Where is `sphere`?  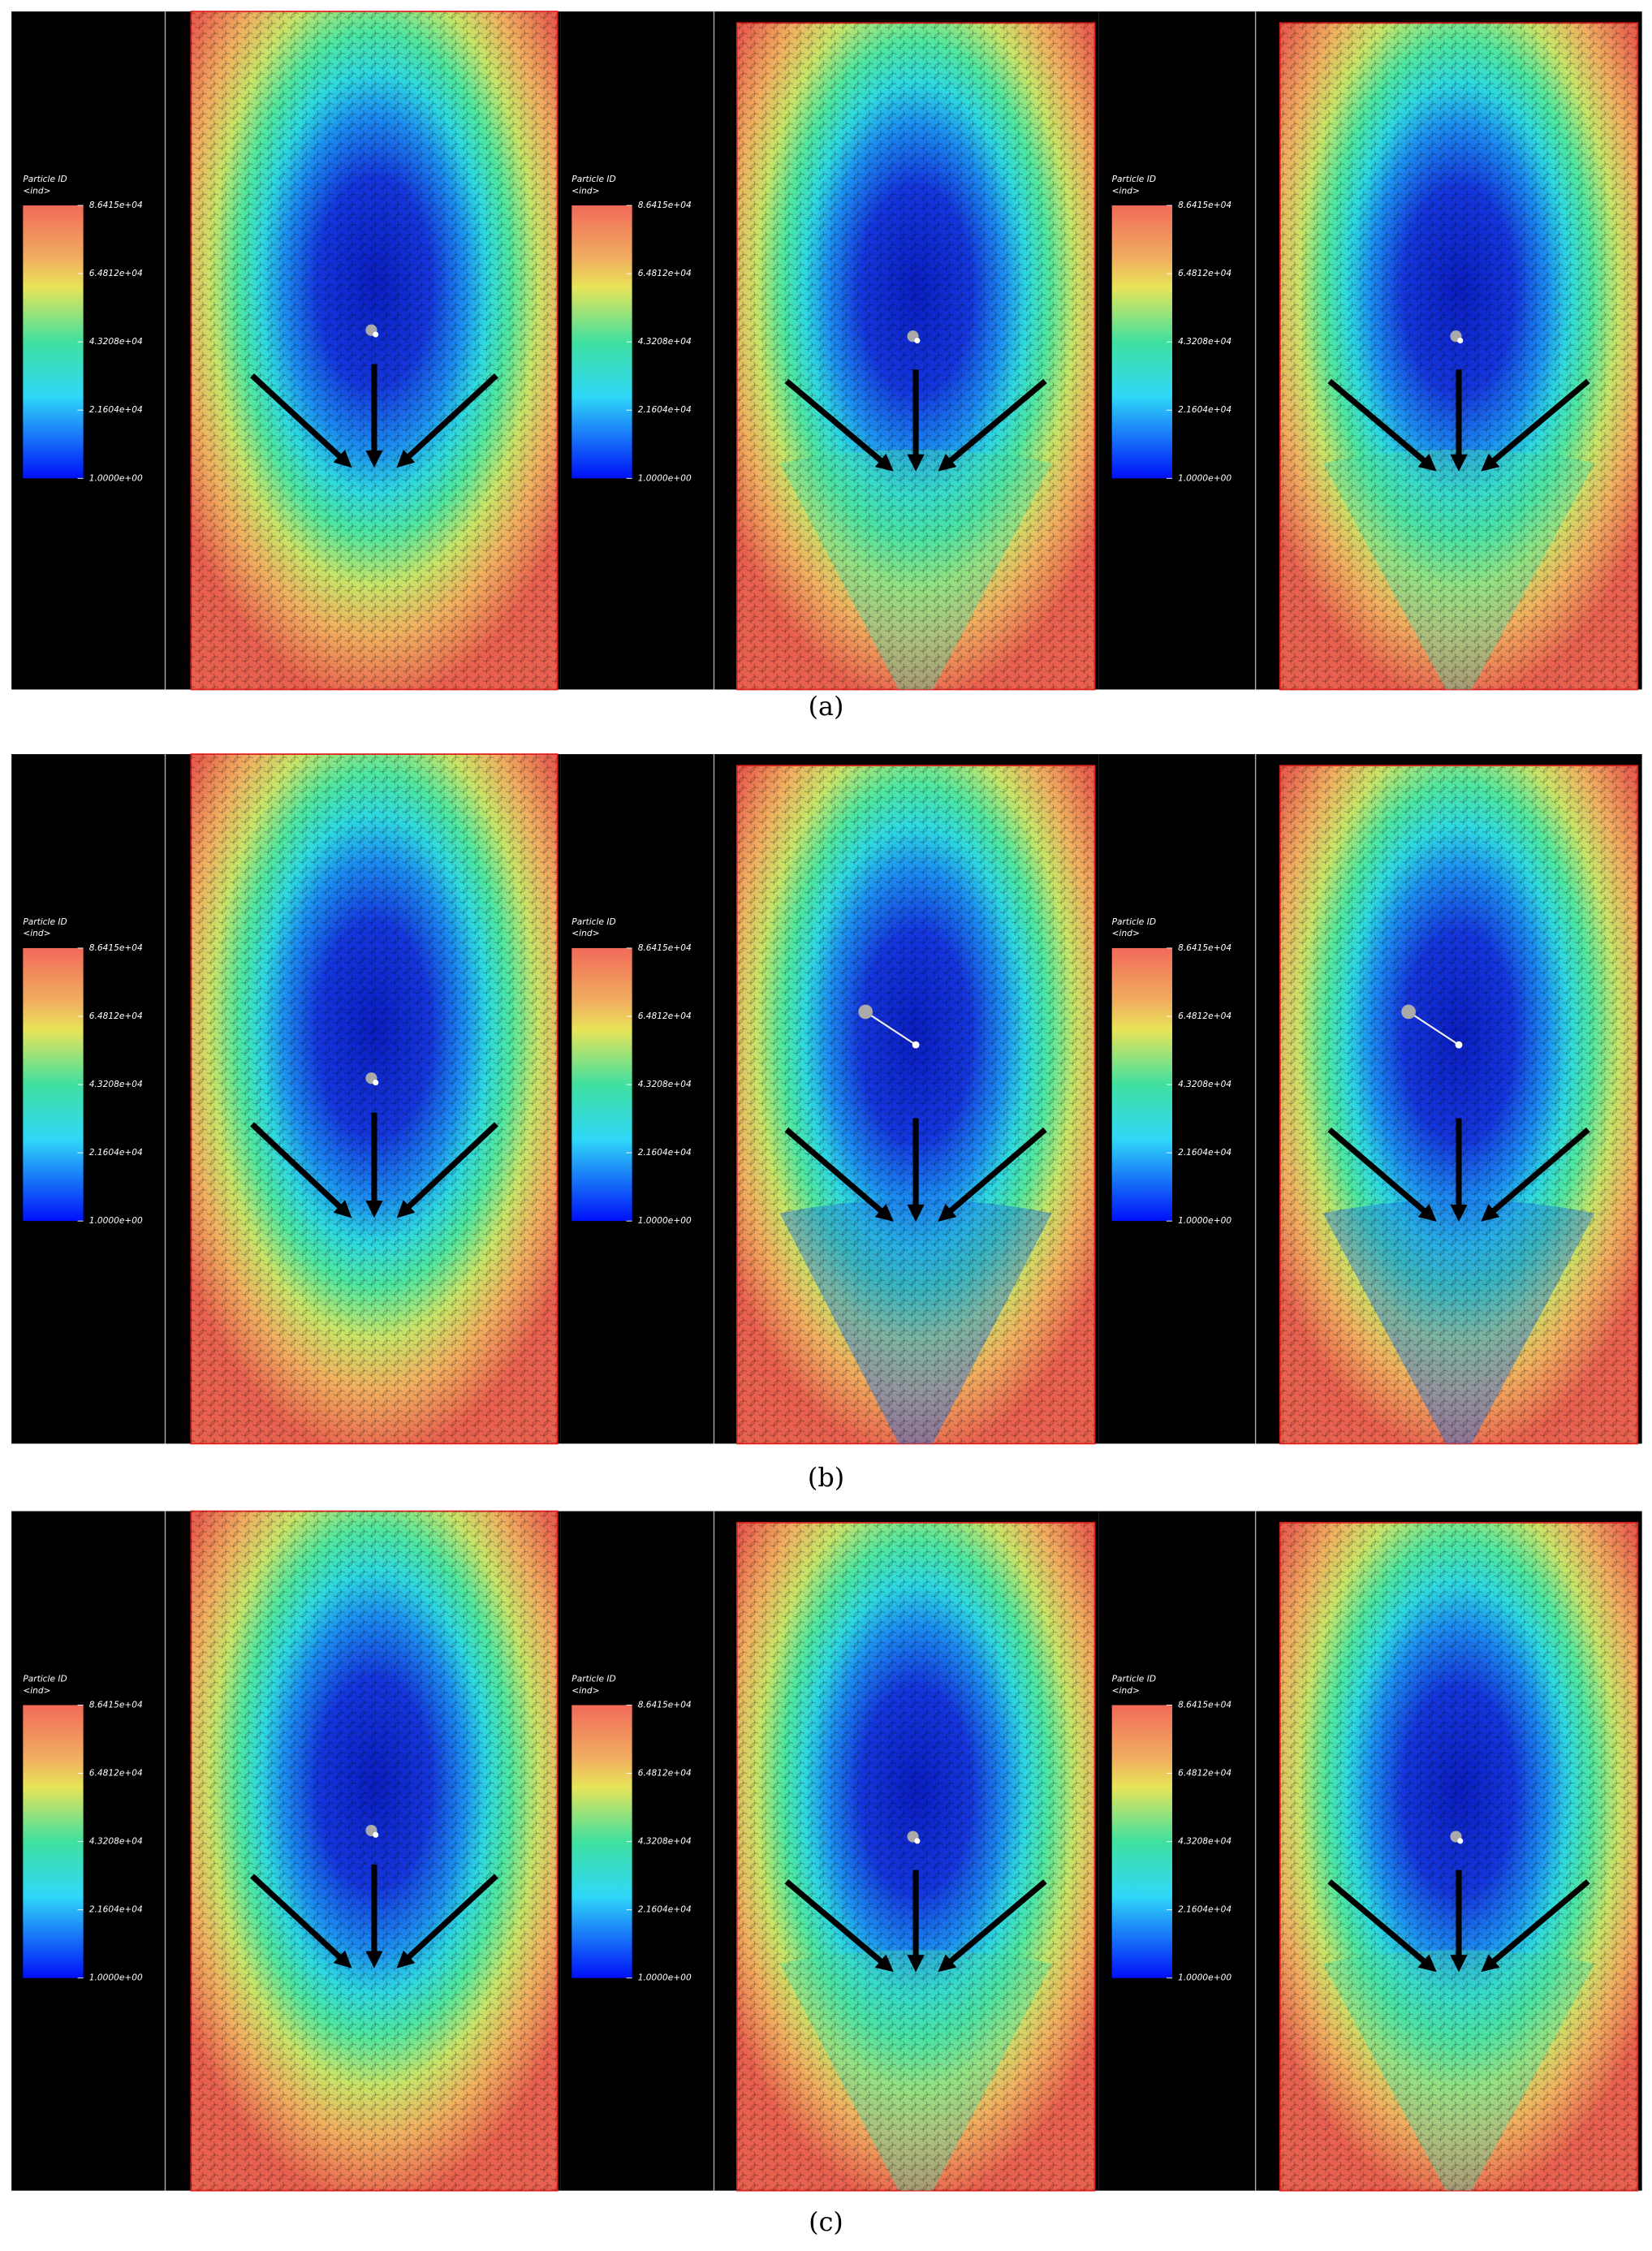
sphere is located at coordinates (865, 1012).